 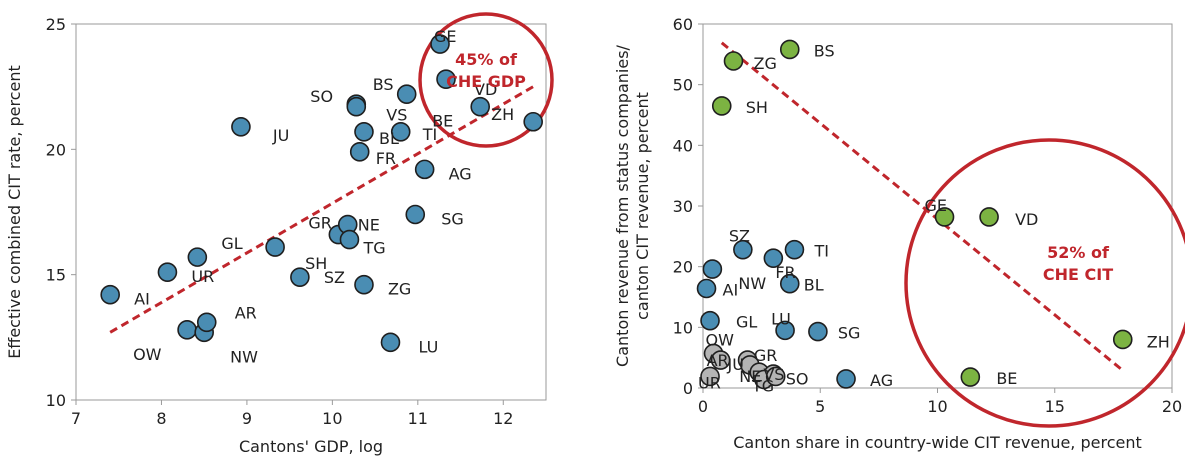 What do you see at coordinates (187, 330) in the screenshot?
I see `data-point-ow` at bounding box center [187, 330].